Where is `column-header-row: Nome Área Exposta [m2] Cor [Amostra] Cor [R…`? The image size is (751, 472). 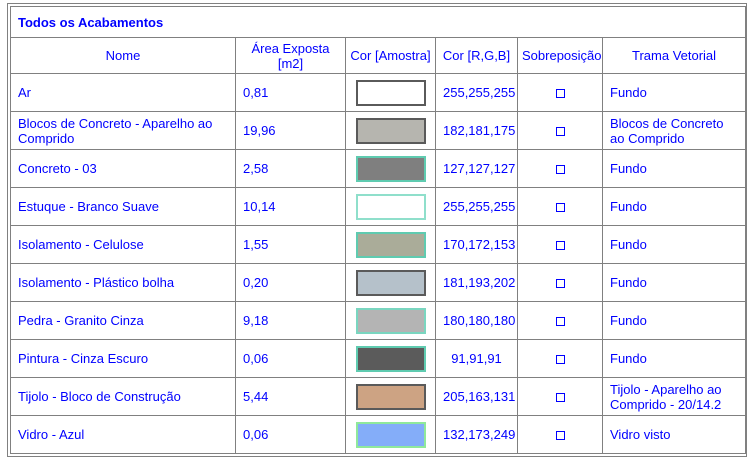
column-header-row: Nome Área Exposta [m2] Cor [Amostra] Cor [R… is located at coordinates (378, 55).